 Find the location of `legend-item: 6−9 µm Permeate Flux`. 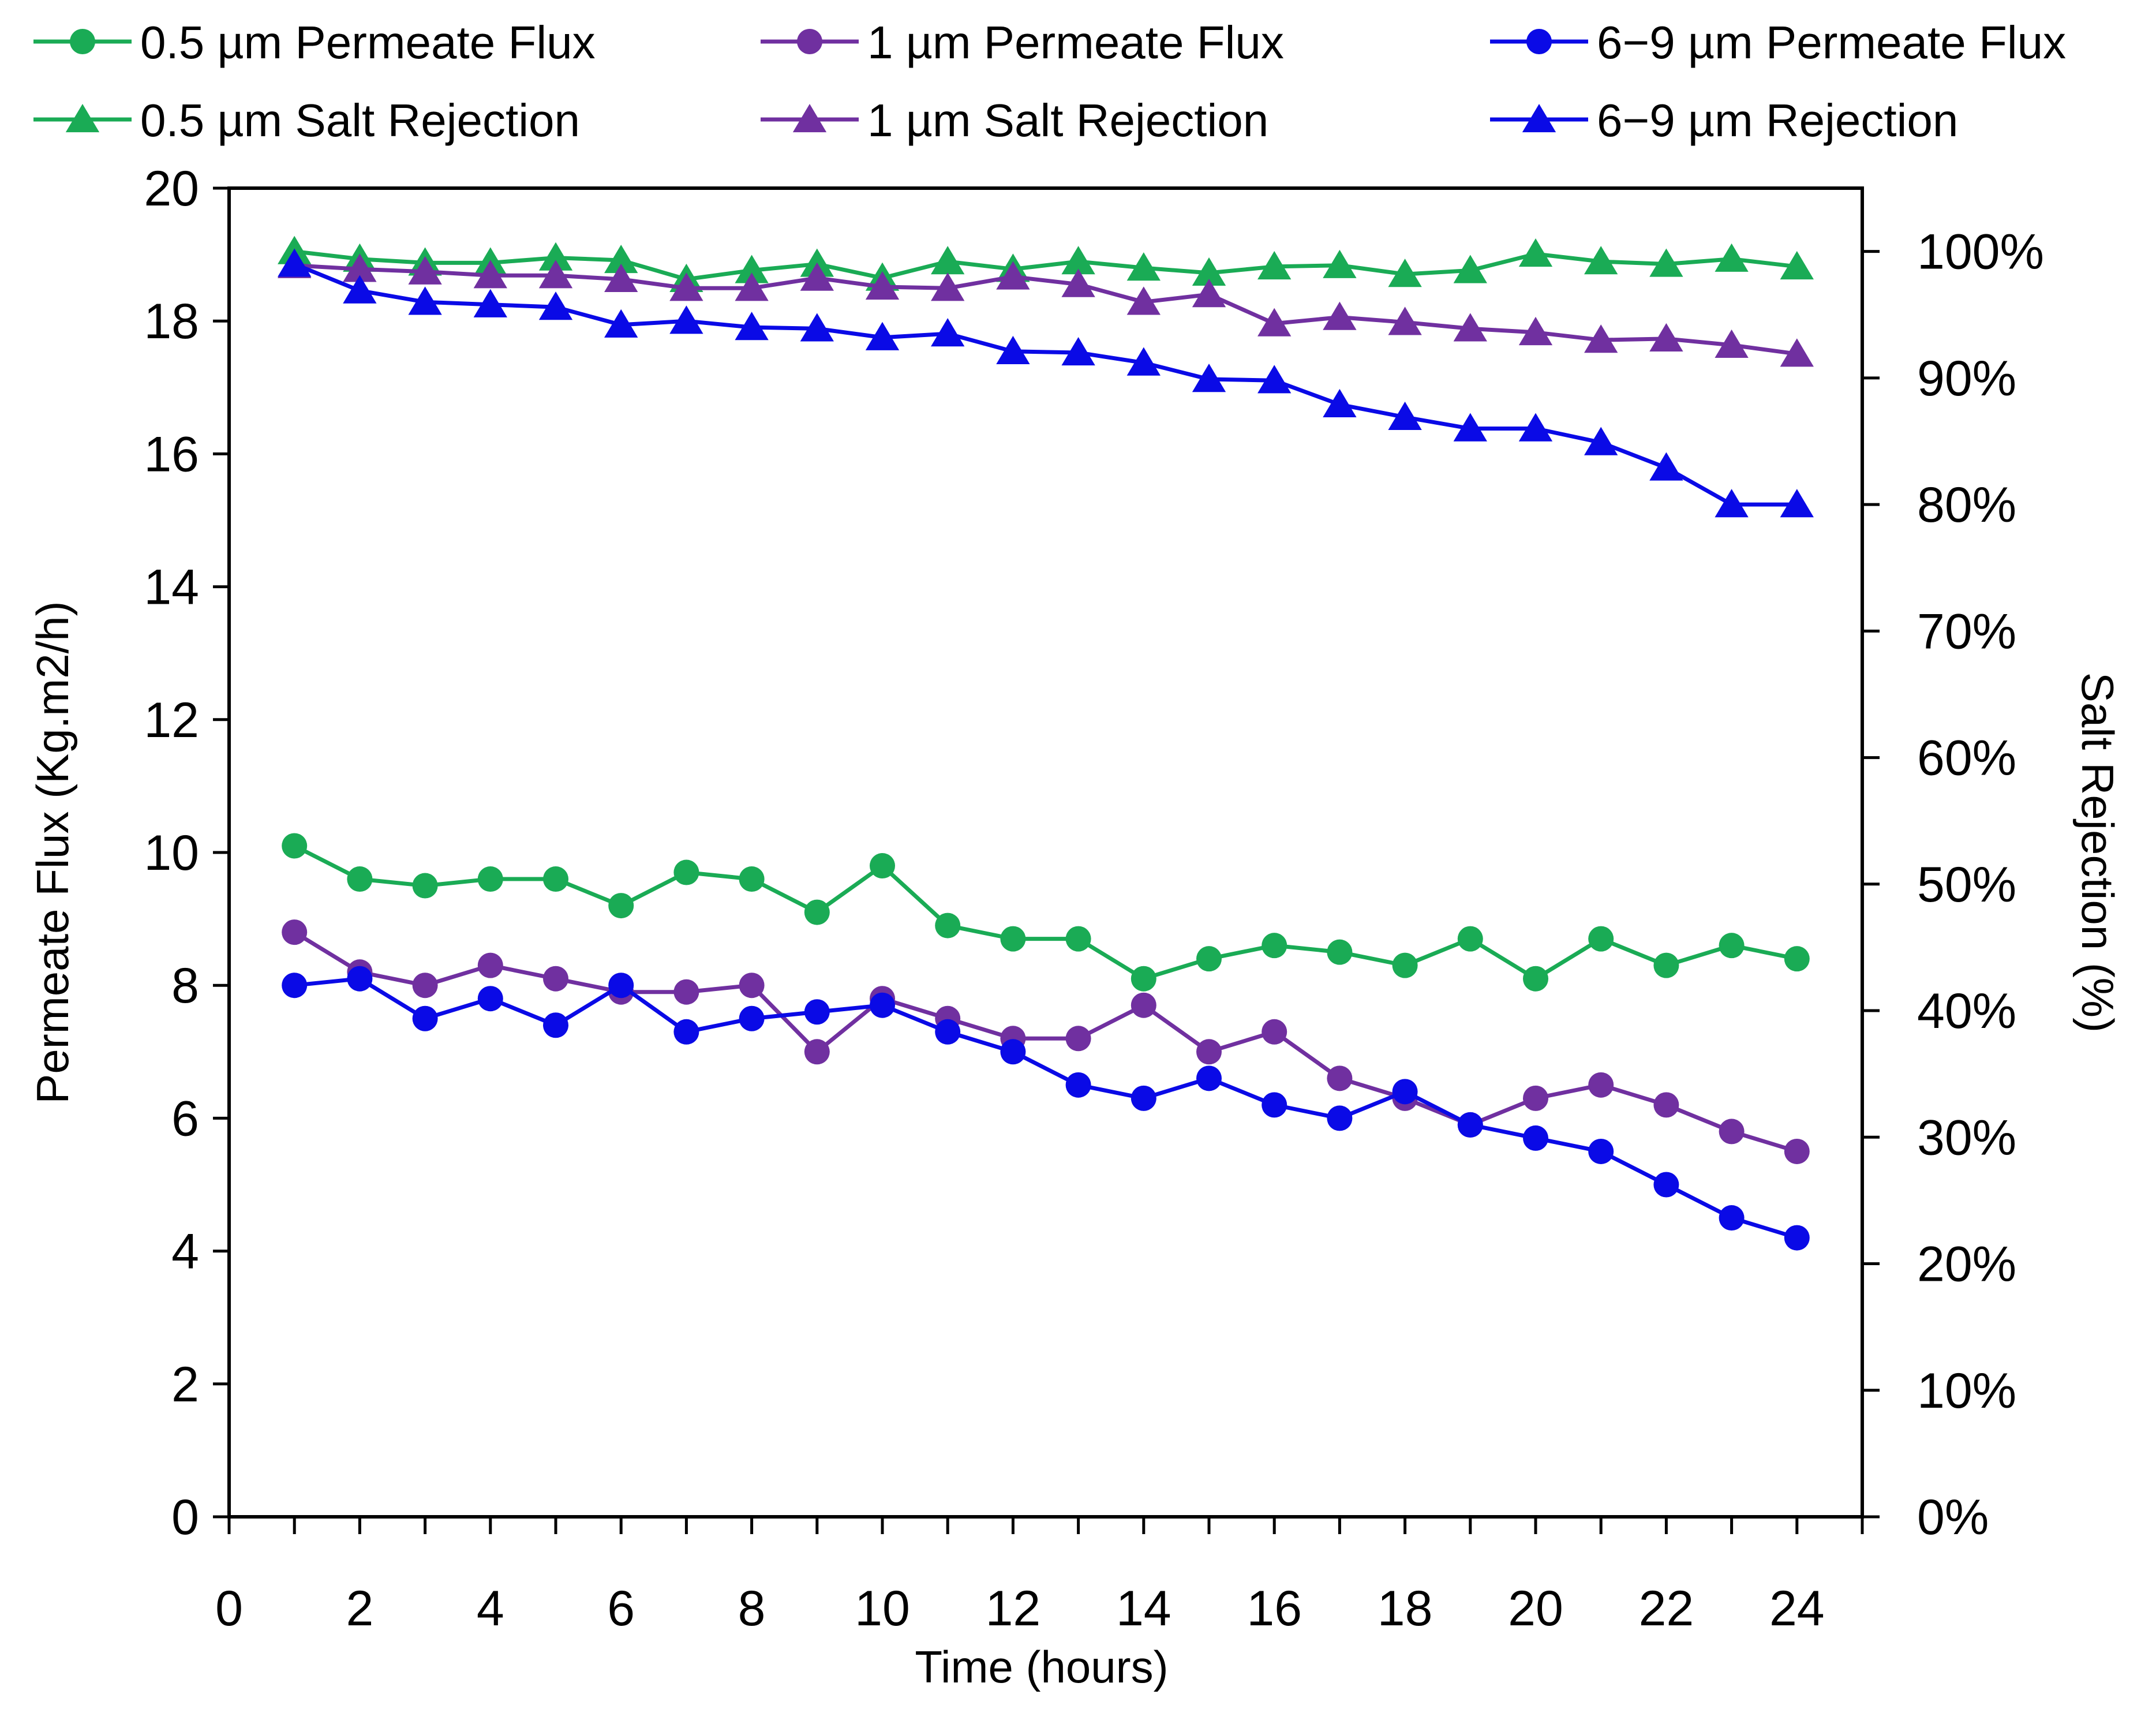

legend-item: 6−9 µm Permeate Flux is located at coordinates (1778, 43).